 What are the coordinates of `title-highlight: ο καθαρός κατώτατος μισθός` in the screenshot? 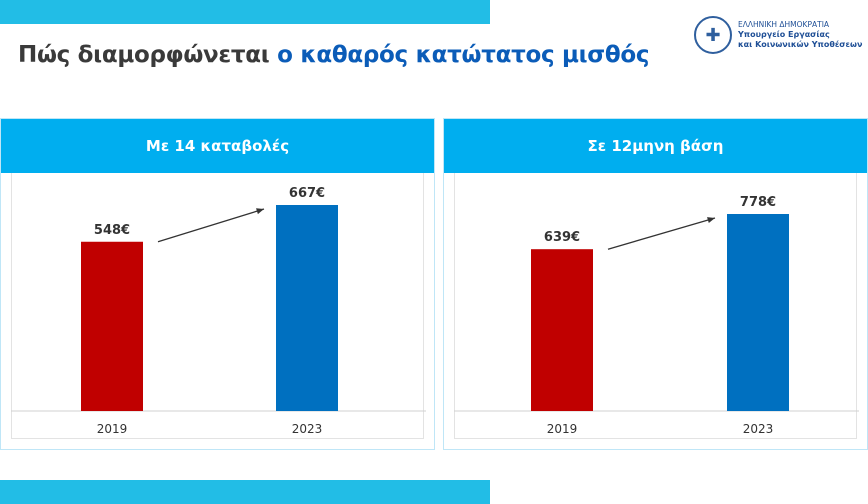 It's located at (463, 55).